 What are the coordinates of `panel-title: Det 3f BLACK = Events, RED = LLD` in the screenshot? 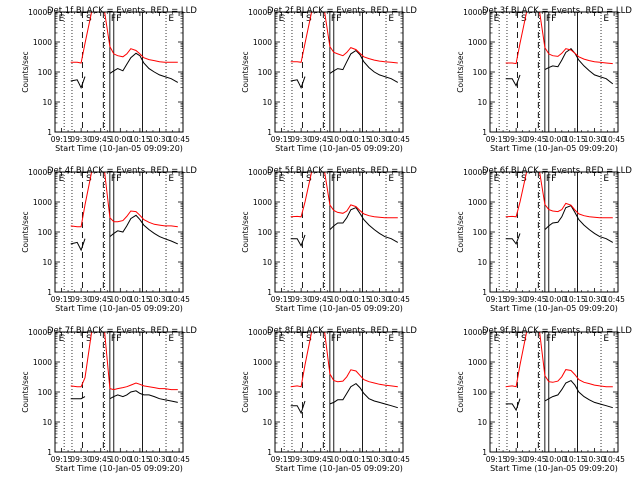 It's located at (557, 11).